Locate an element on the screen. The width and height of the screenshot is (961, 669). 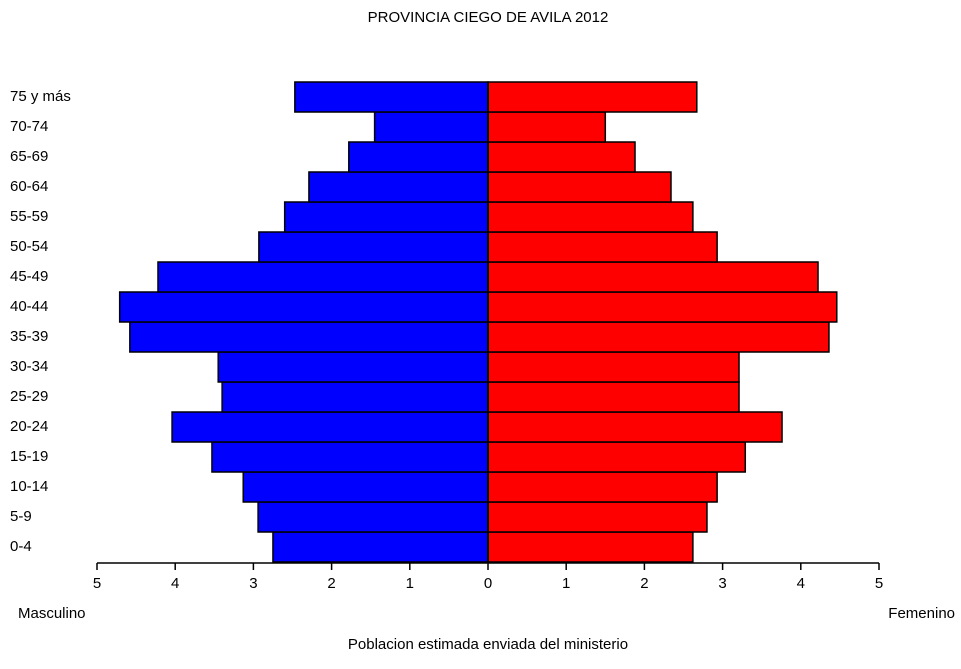
y-tick-label: 60-64 is located at coordinates (29, 186).